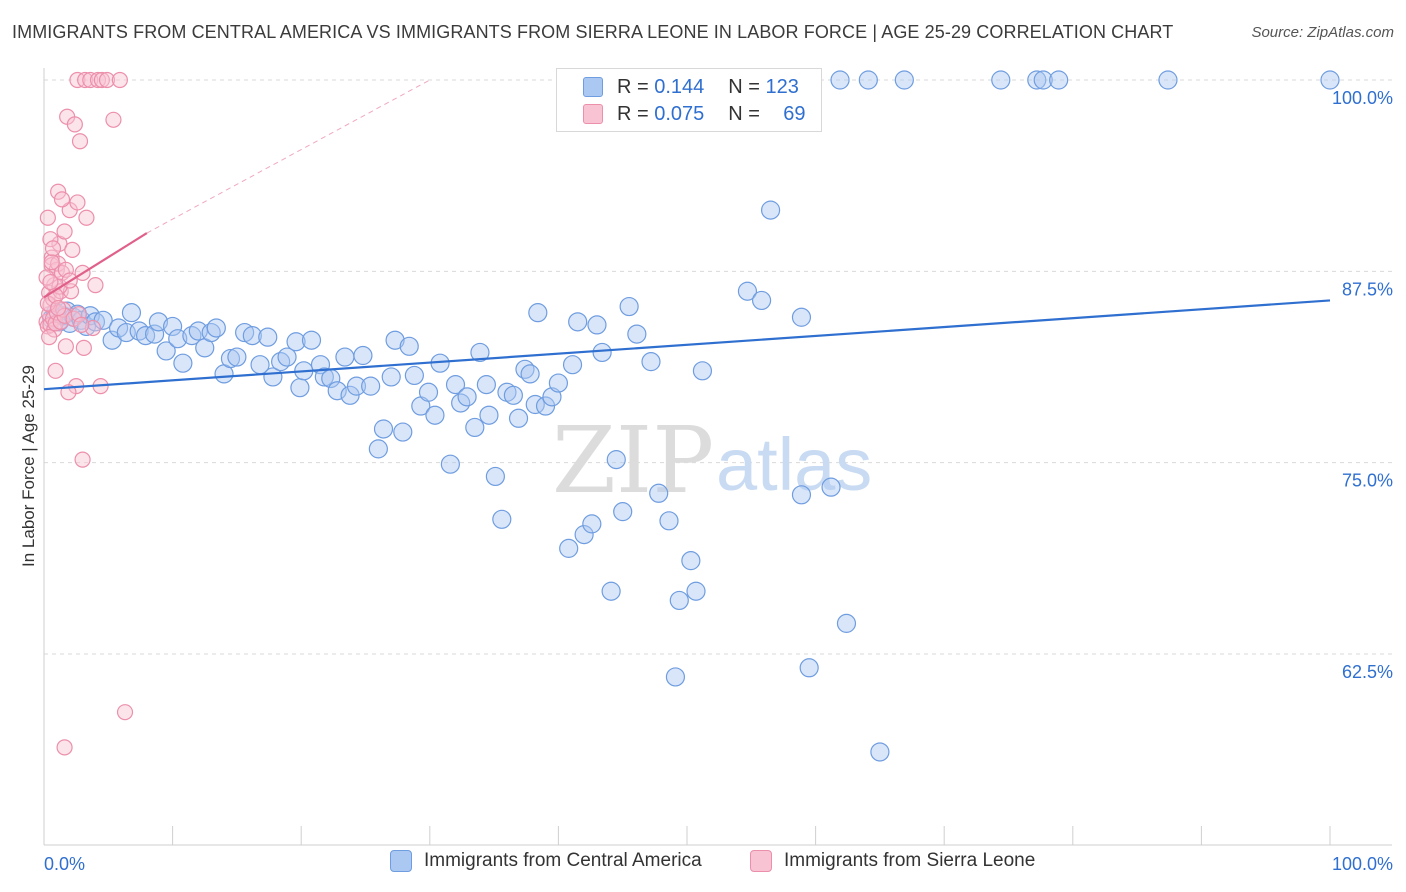 The height and width of the screenshot is (892, 1406). Describe the element at coordinates (633, 460) in the screenshot. I see `watermark-zip: ZIP` at that location.